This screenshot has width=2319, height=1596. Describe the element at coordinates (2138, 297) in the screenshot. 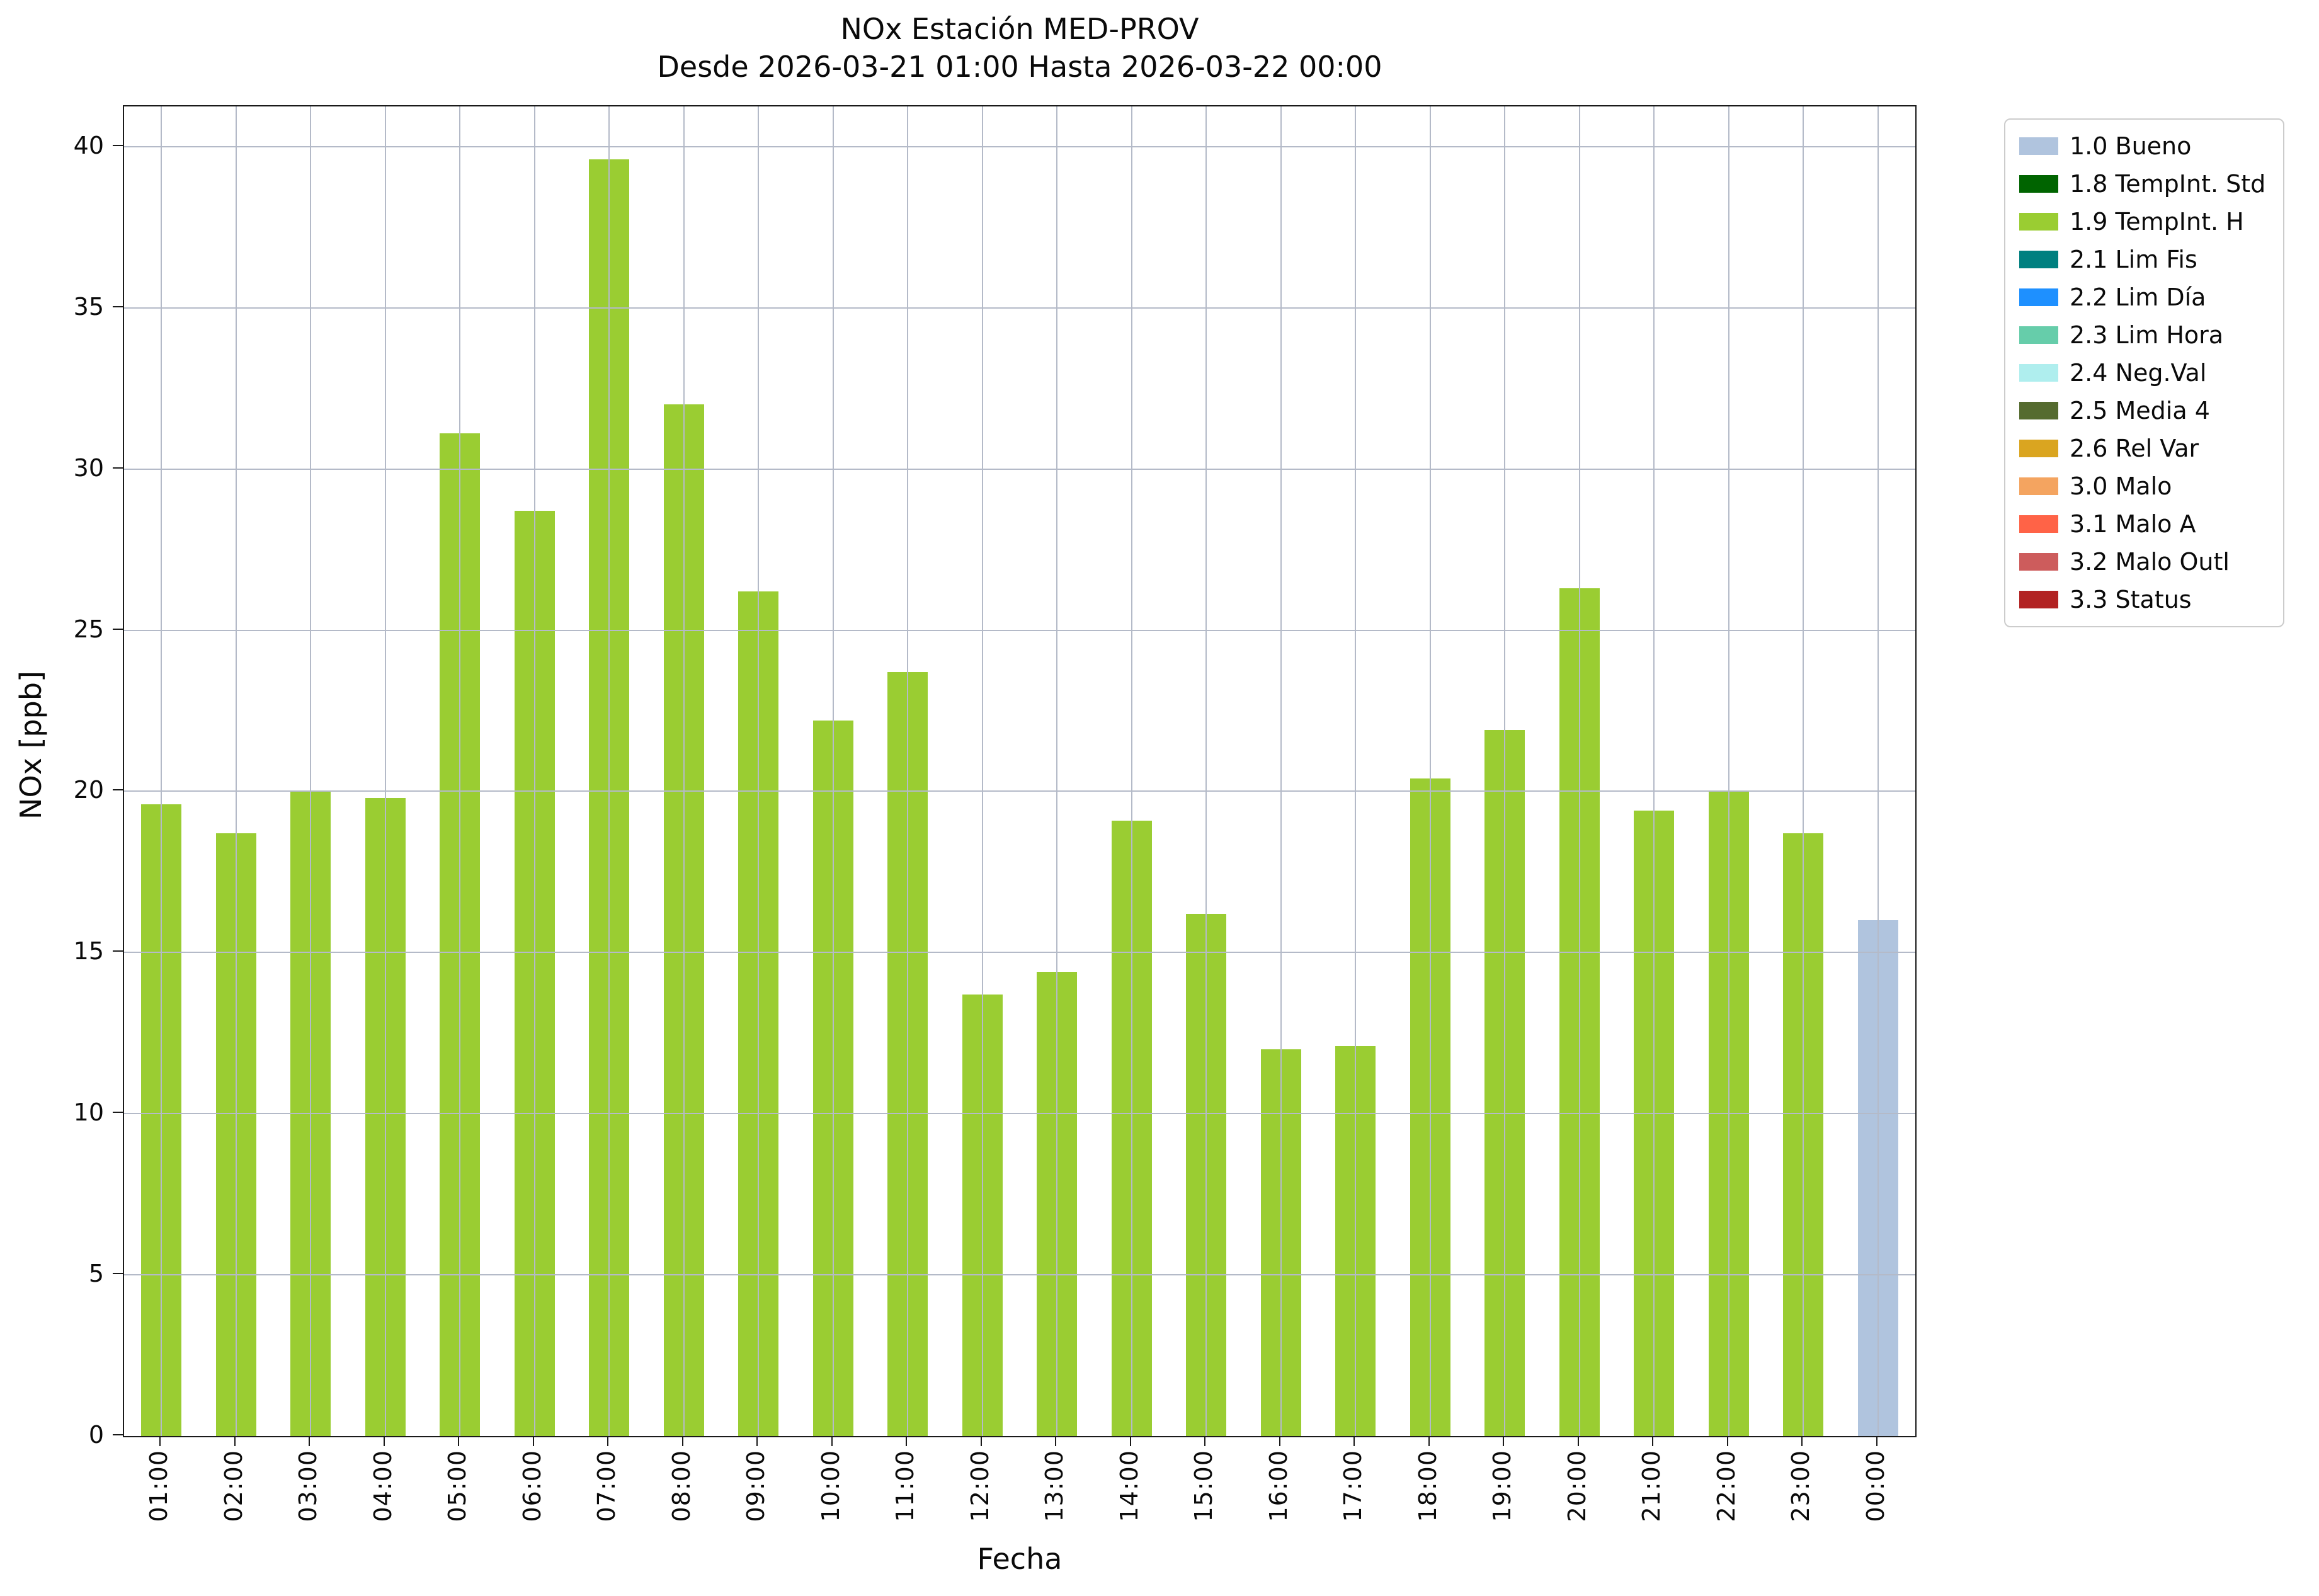

I see `legend-label: 2.2 Lim Día` at that location.